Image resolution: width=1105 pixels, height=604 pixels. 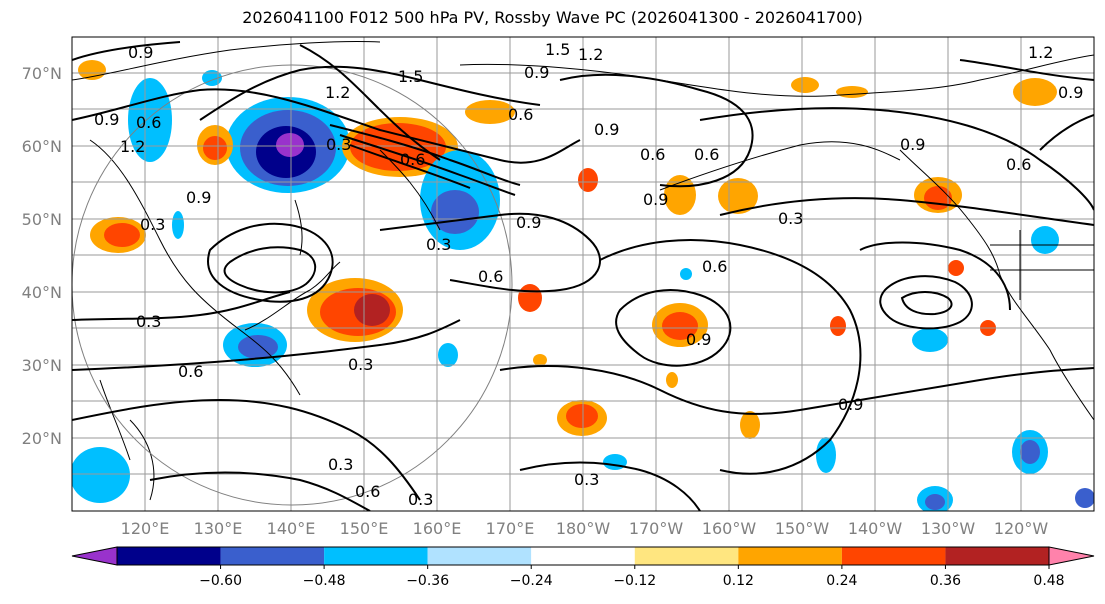 What do you see at coordinates (1042, 265) in the screenshot?
I see `state-boundaries` at bounding box center [1042, 265].